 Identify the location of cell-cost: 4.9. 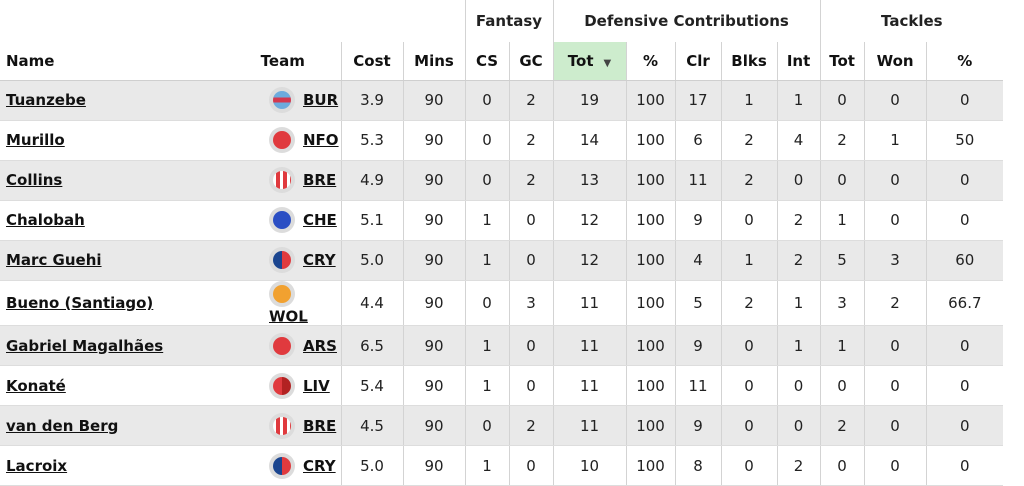
(371, 180).